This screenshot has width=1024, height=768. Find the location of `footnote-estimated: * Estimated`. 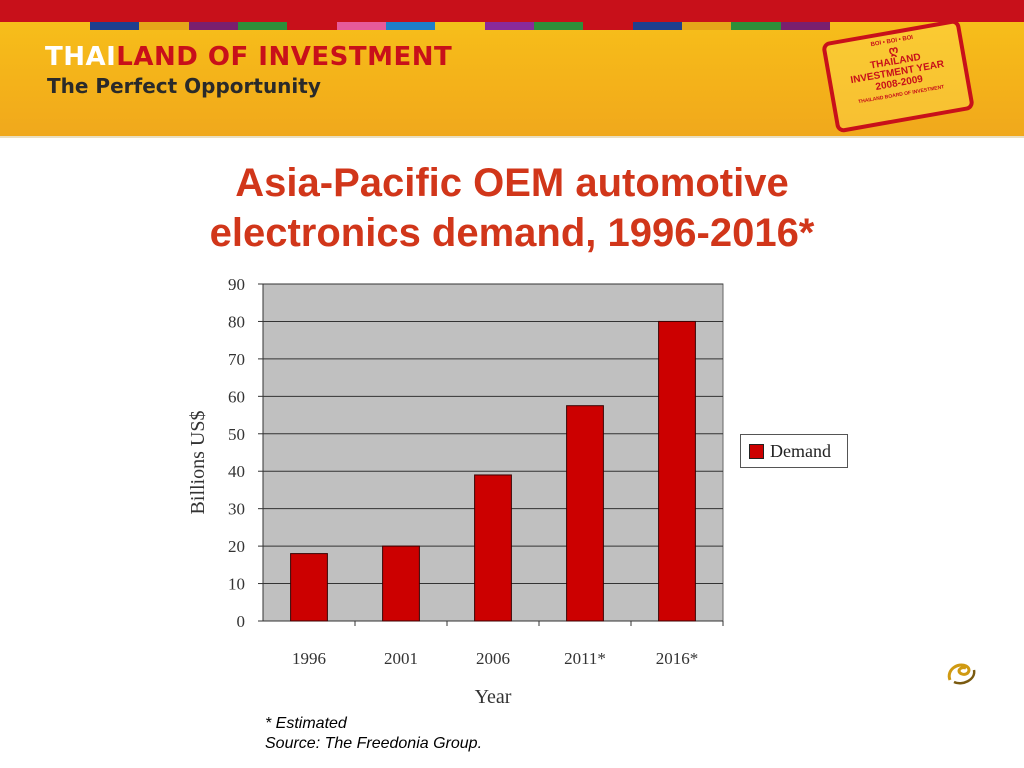

footnote-estimated: * Estimated is located at coordinates (306, 723).